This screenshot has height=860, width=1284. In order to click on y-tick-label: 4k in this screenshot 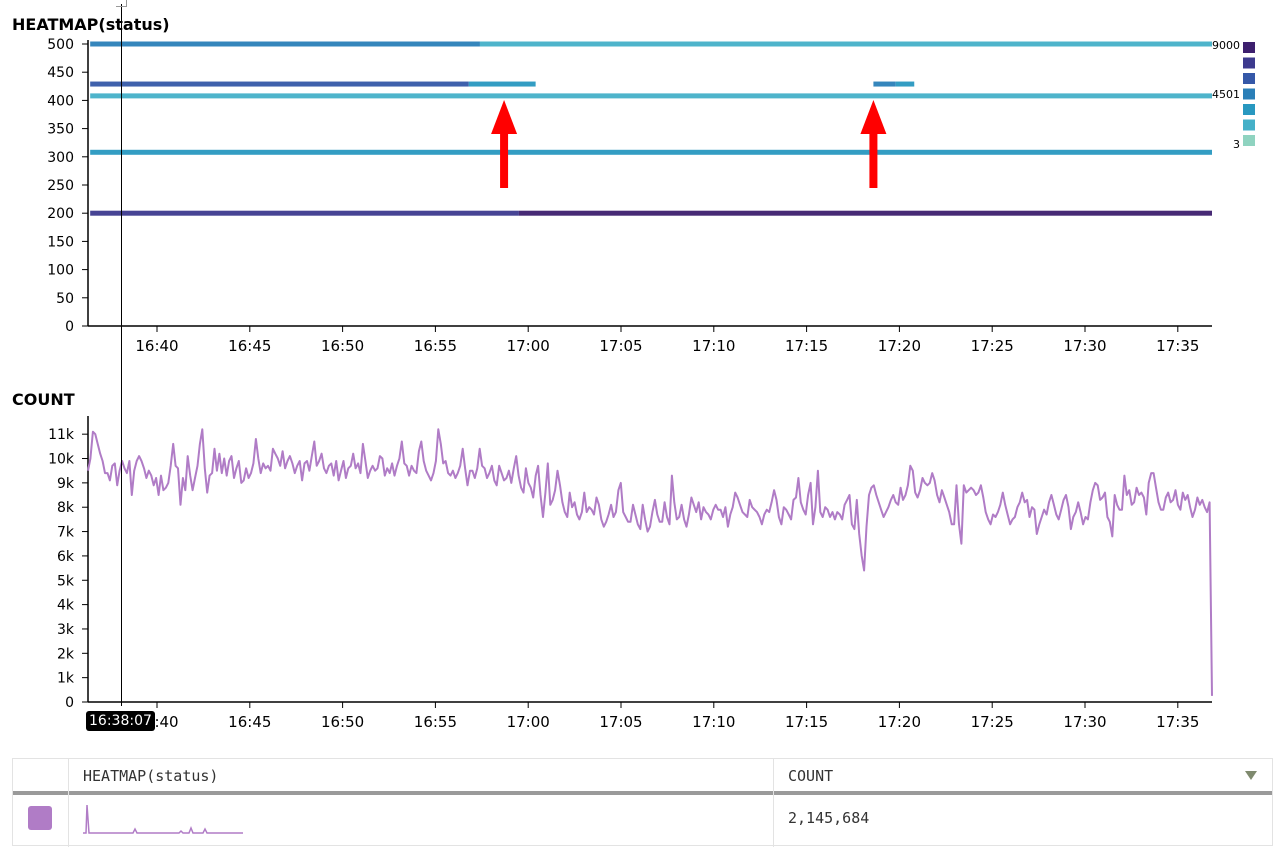, I will do `click(66, 606)`.